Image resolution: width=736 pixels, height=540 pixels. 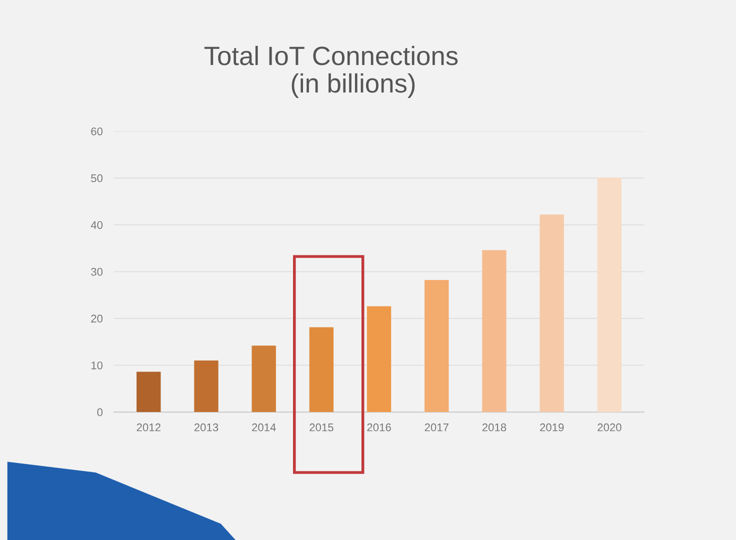 What do you see at coordinates (610, 427) in the screenshot?
I see `x-tick-label: 2020` at bounding box center [610, 427].